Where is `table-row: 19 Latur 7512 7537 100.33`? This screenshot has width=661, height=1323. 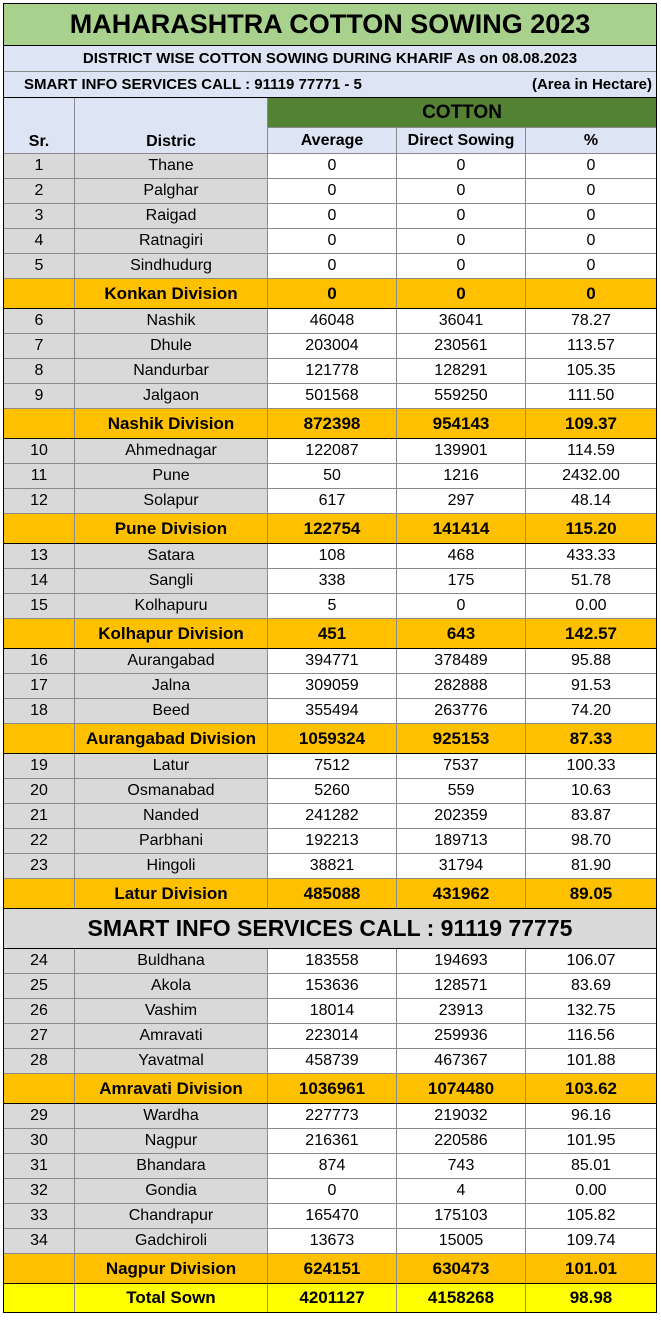 table-row: 19 Latur 7512 7537 100.33 is located at coordinates (330, 766).